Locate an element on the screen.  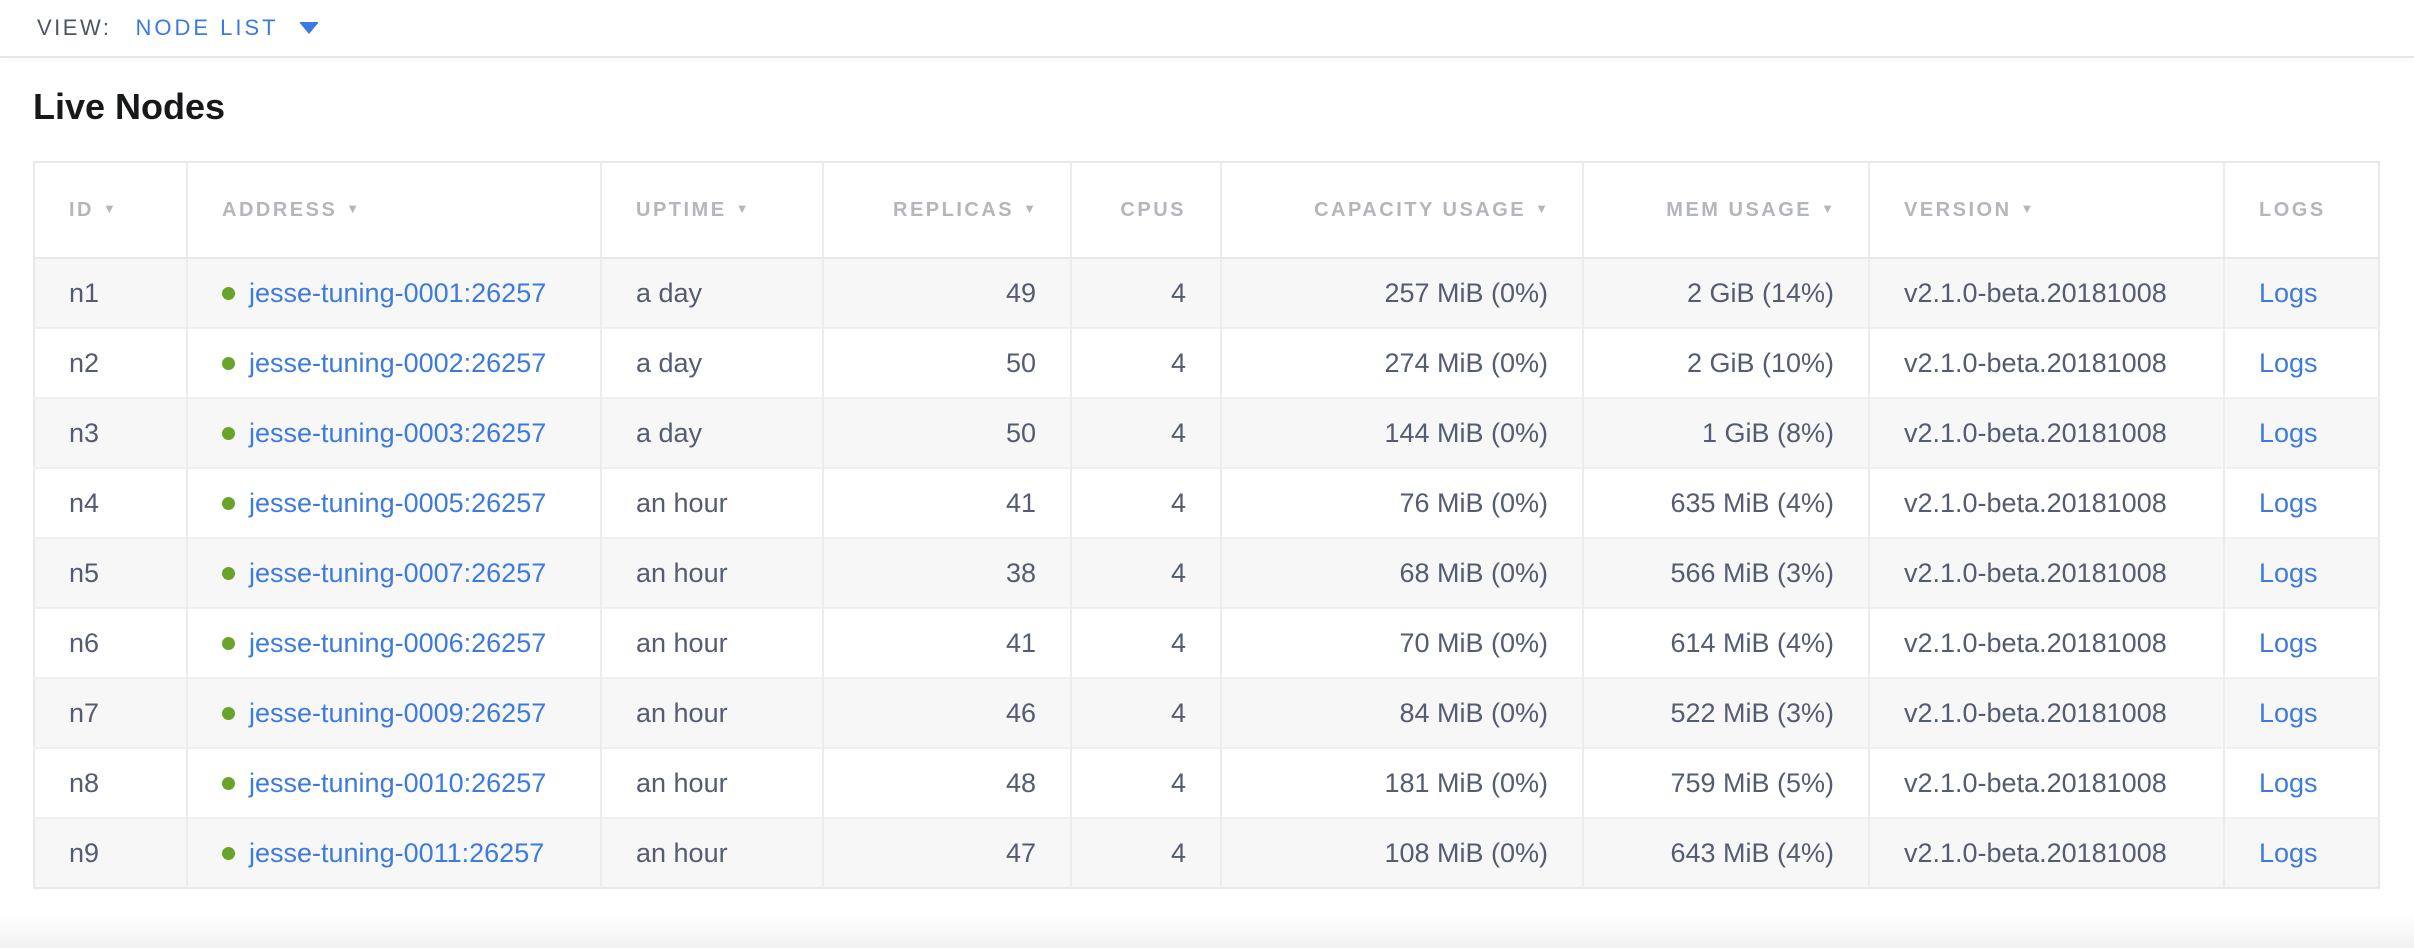
view-label: VIEW: is located at coordinates (74, 27).